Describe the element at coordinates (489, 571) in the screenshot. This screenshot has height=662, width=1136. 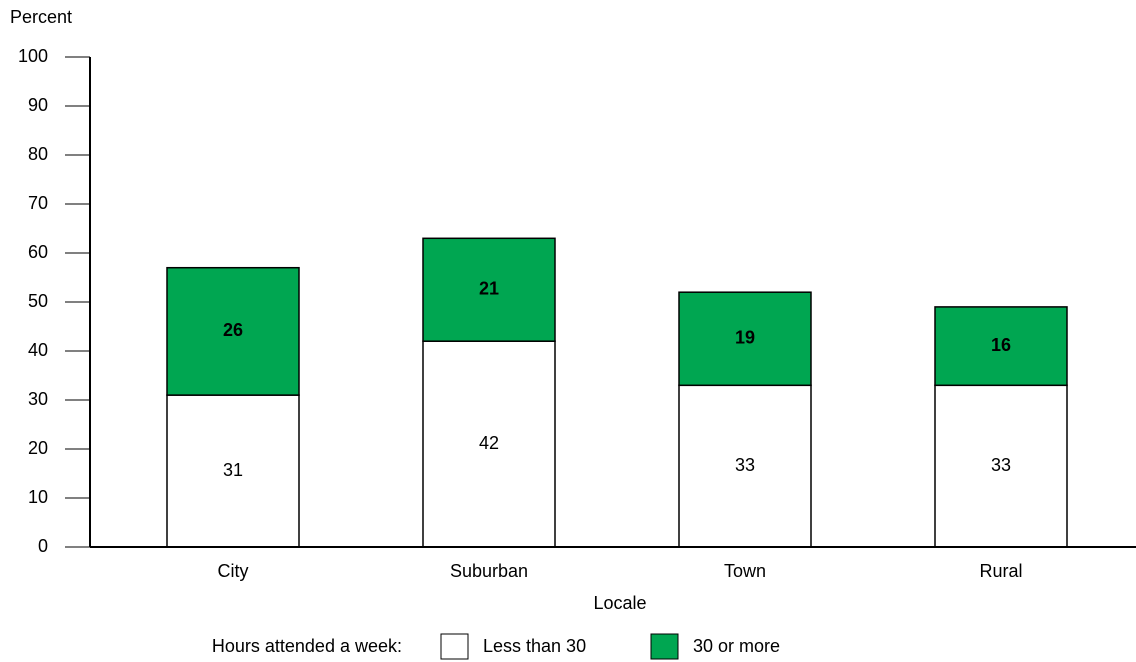
I see `x-tick-label: Suburban` at that location.